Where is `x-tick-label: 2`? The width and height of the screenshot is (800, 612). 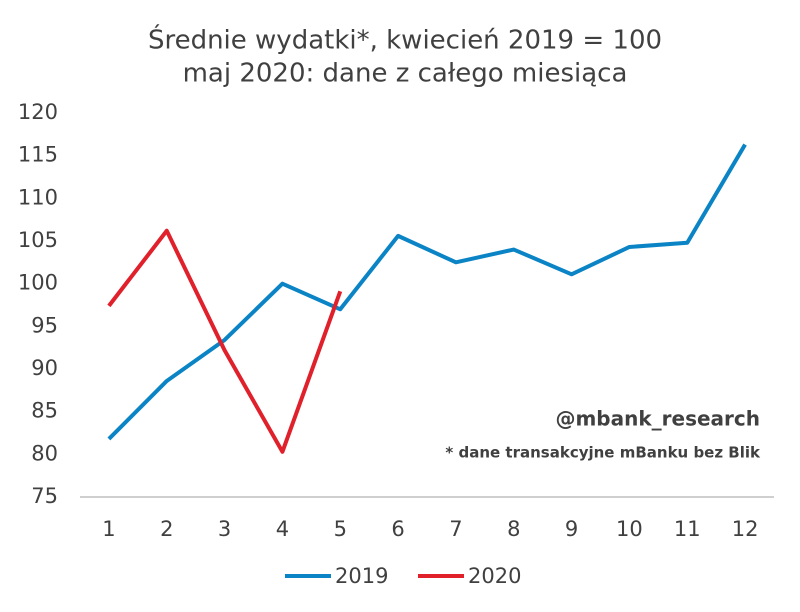
x-tick-label: 2 is located at coordinates (166, 529).